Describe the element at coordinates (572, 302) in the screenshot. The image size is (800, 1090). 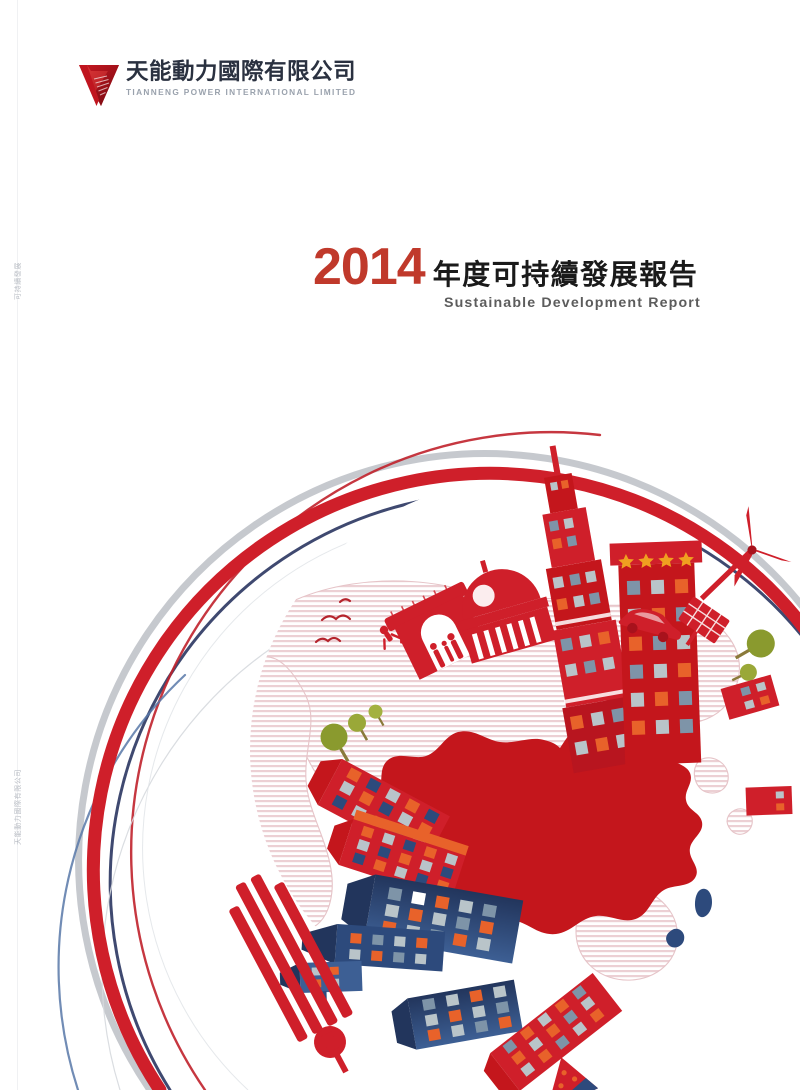
I see `report-heading-en: Sustainable Development Report` at that location.